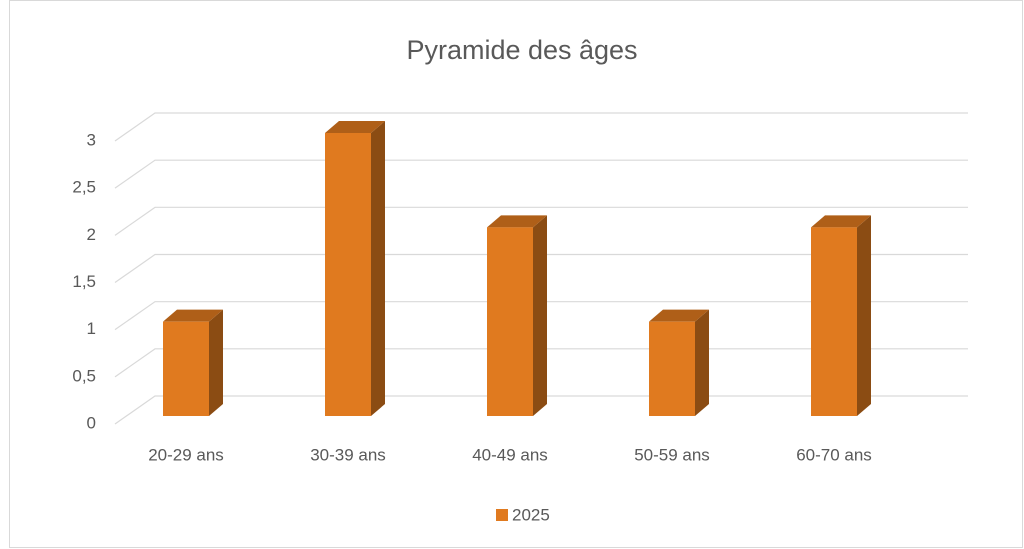 Image resolution: width=1024 pixels, height=549 pixels. Describe the element at coordinates (91, 422) in the screenshot. I see `y-tick-label: 0` at that location.